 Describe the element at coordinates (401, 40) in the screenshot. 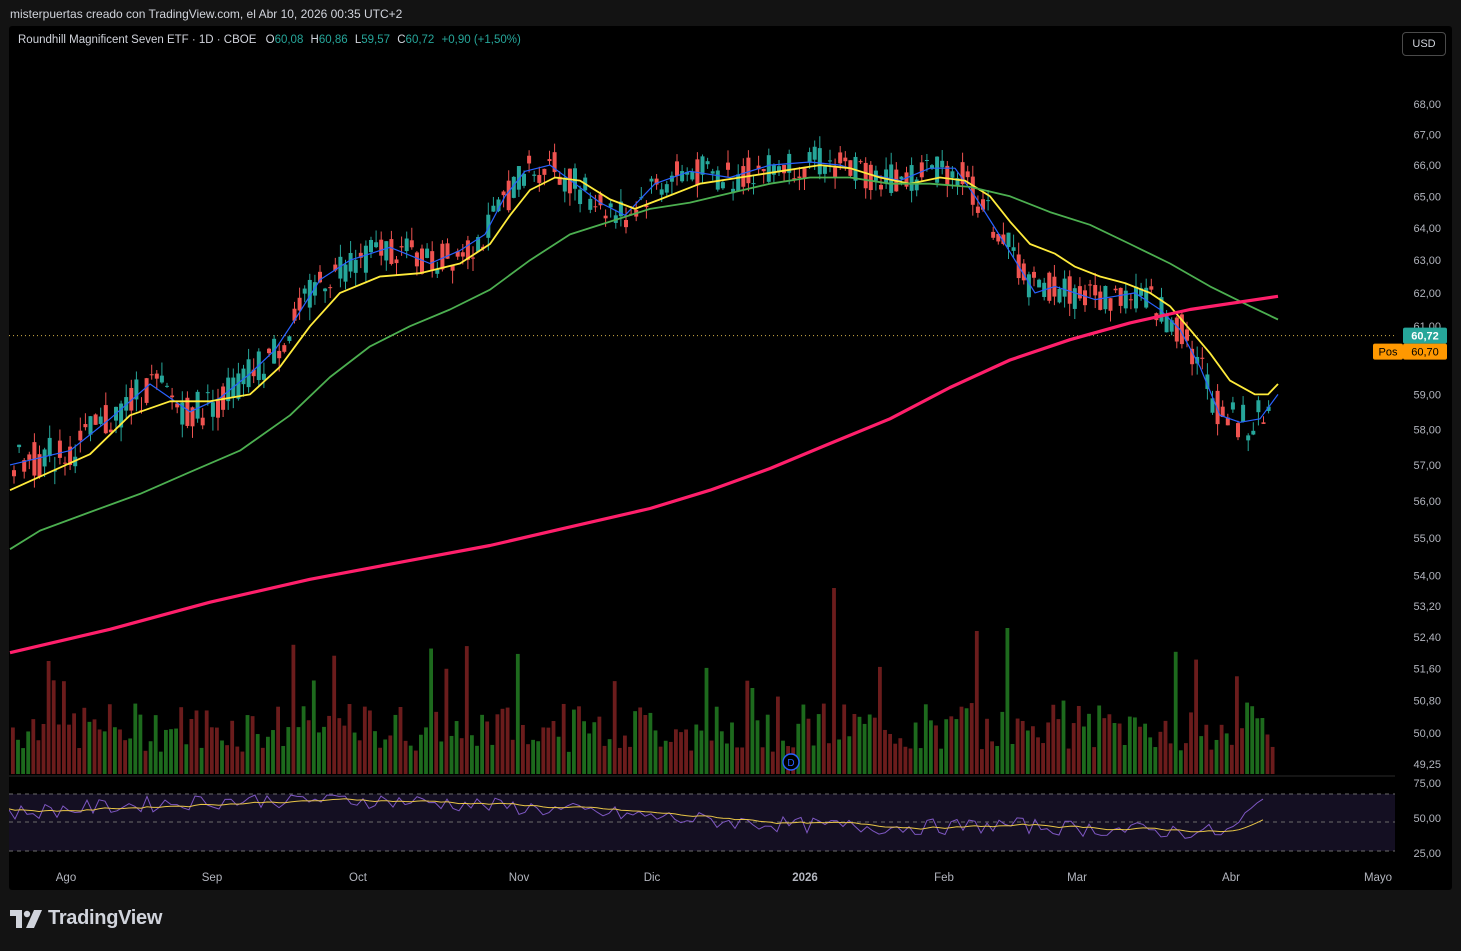

I see `close-label: C` at that location.